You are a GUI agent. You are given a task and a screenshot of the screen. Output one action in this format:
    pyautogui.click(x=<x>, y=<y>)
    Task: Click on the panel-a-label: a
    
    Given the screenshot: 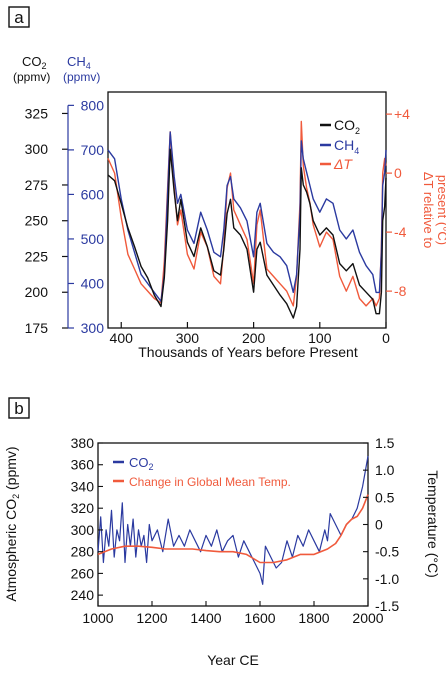 What is the action you would take?
    pyautogui.click(x=19, y=17)
    